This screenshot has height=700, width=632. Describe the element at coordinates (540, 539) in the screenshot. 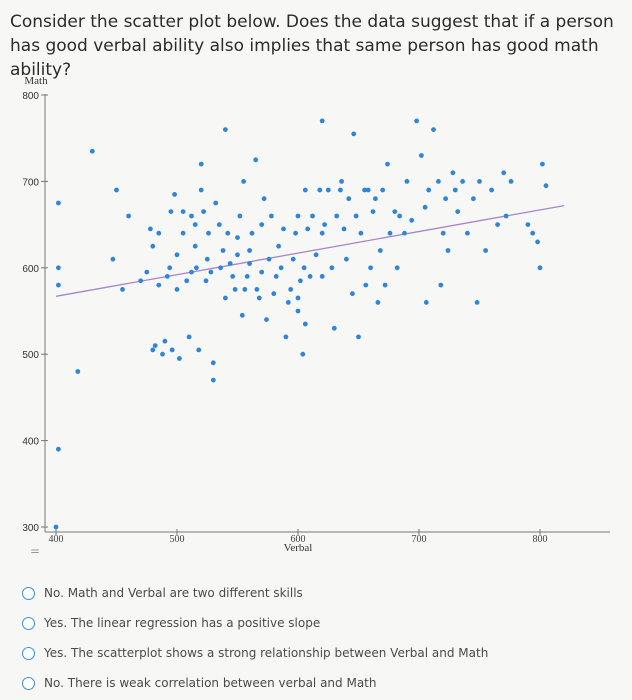

I see `x-tick-label: 800` at that location.